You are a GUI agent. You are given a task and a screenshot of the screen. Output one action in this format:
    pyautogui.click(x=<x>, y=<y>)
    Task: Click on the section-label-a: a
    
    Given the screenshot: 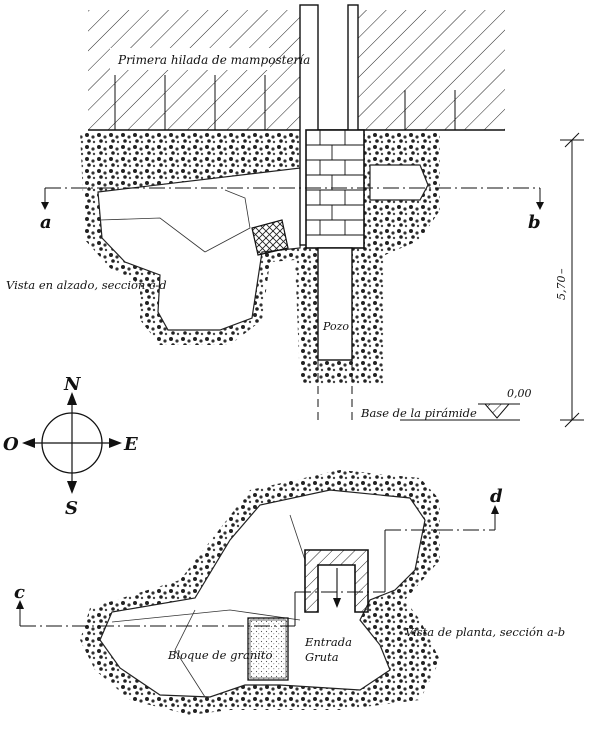 What is the action you would take?
    pyautogui.click(x=46, y=222)
    